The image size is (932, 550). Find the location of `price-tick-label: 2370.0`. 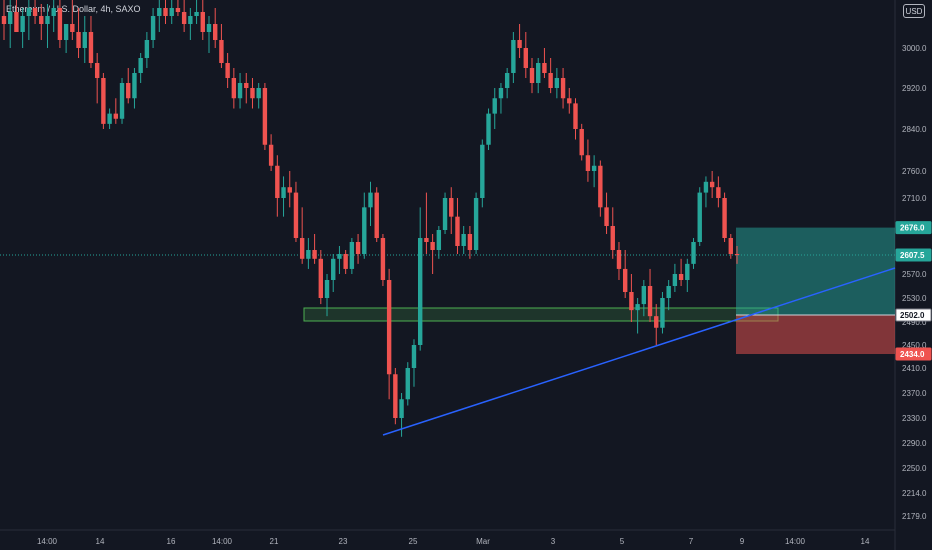

price-tick-label: 2370.0 is located at coordinates (914, 393).